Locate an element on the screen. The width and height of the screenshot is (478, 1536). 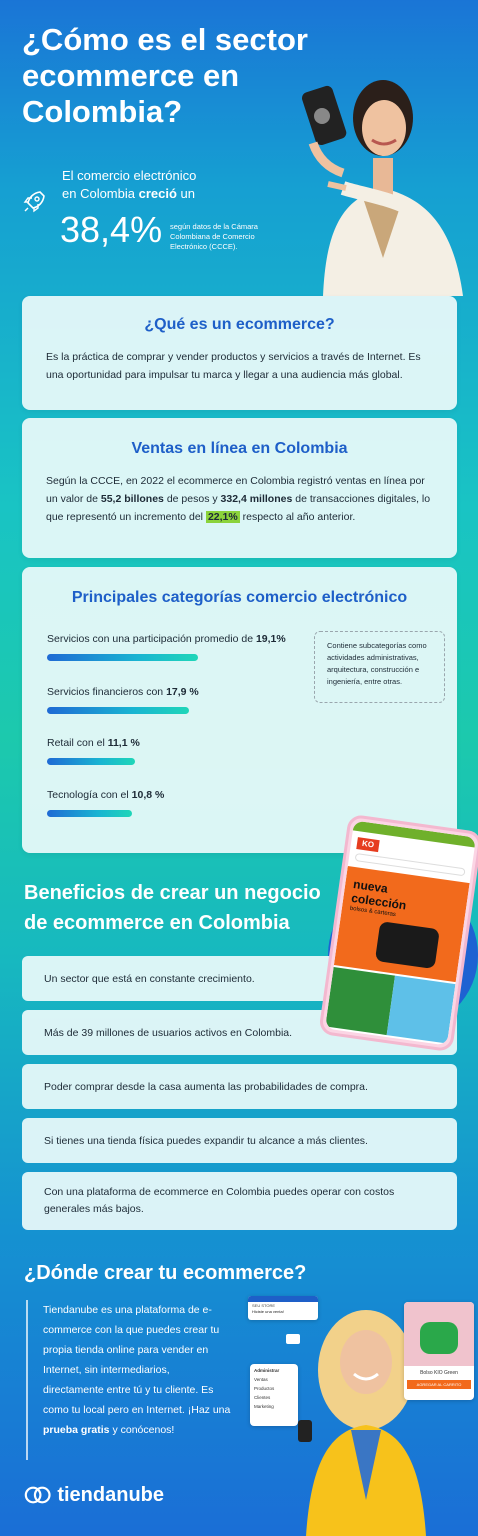
cloud-icon is located at coordinates (37, 1495).